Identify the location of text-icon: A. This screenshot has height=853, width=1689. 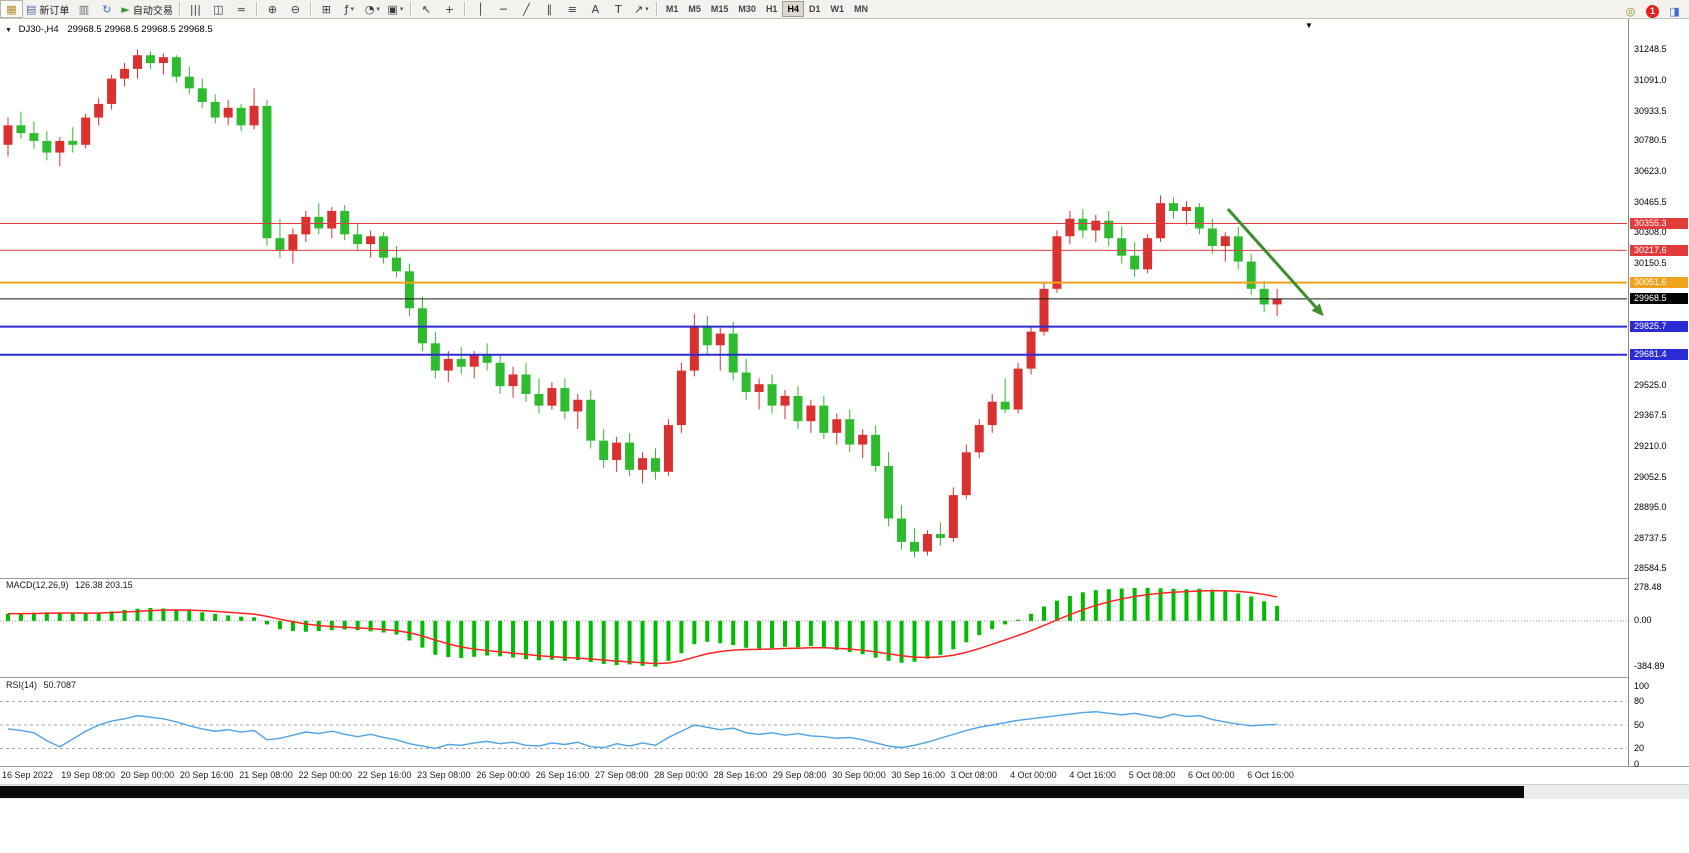
(595, 9).